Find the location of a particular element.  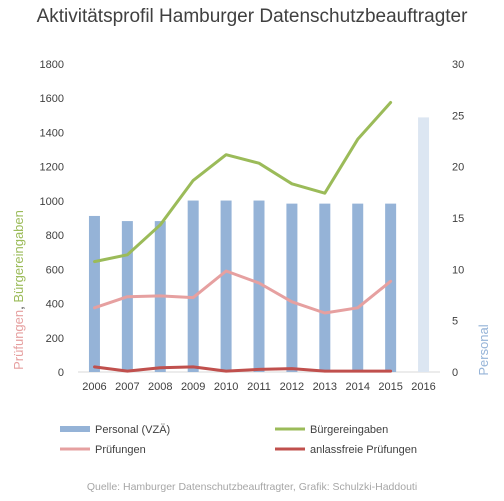

legend-label-personal: Personal (VZÄ) is located at coordinates (132, 430).